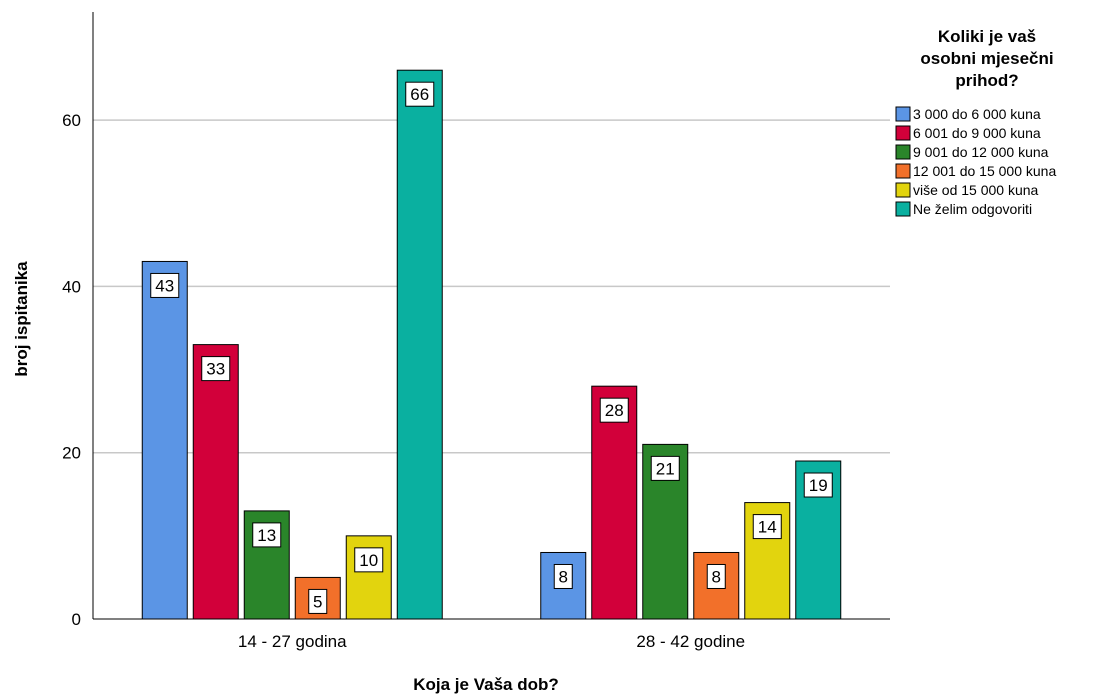  I want to click on legend-title-line-2: osobni mjesečni, so click(986, 58).